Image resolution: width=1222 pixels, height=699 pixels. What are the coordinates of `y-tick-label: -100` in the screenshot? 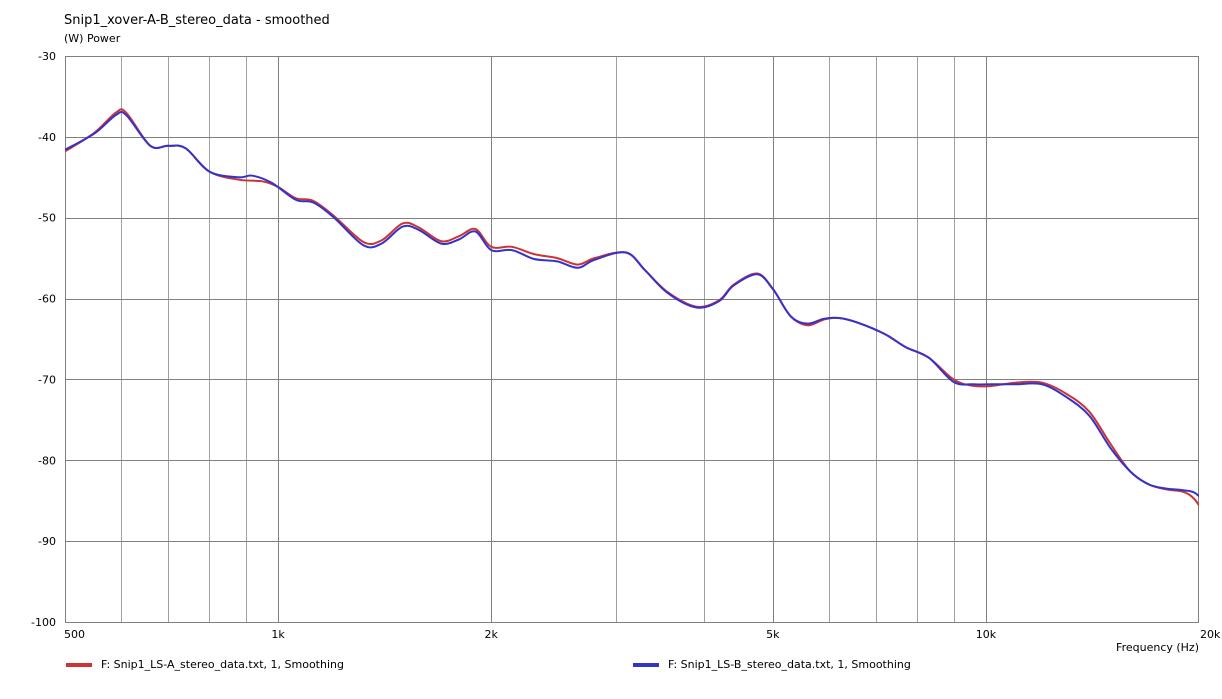 It's located at (43, 622).